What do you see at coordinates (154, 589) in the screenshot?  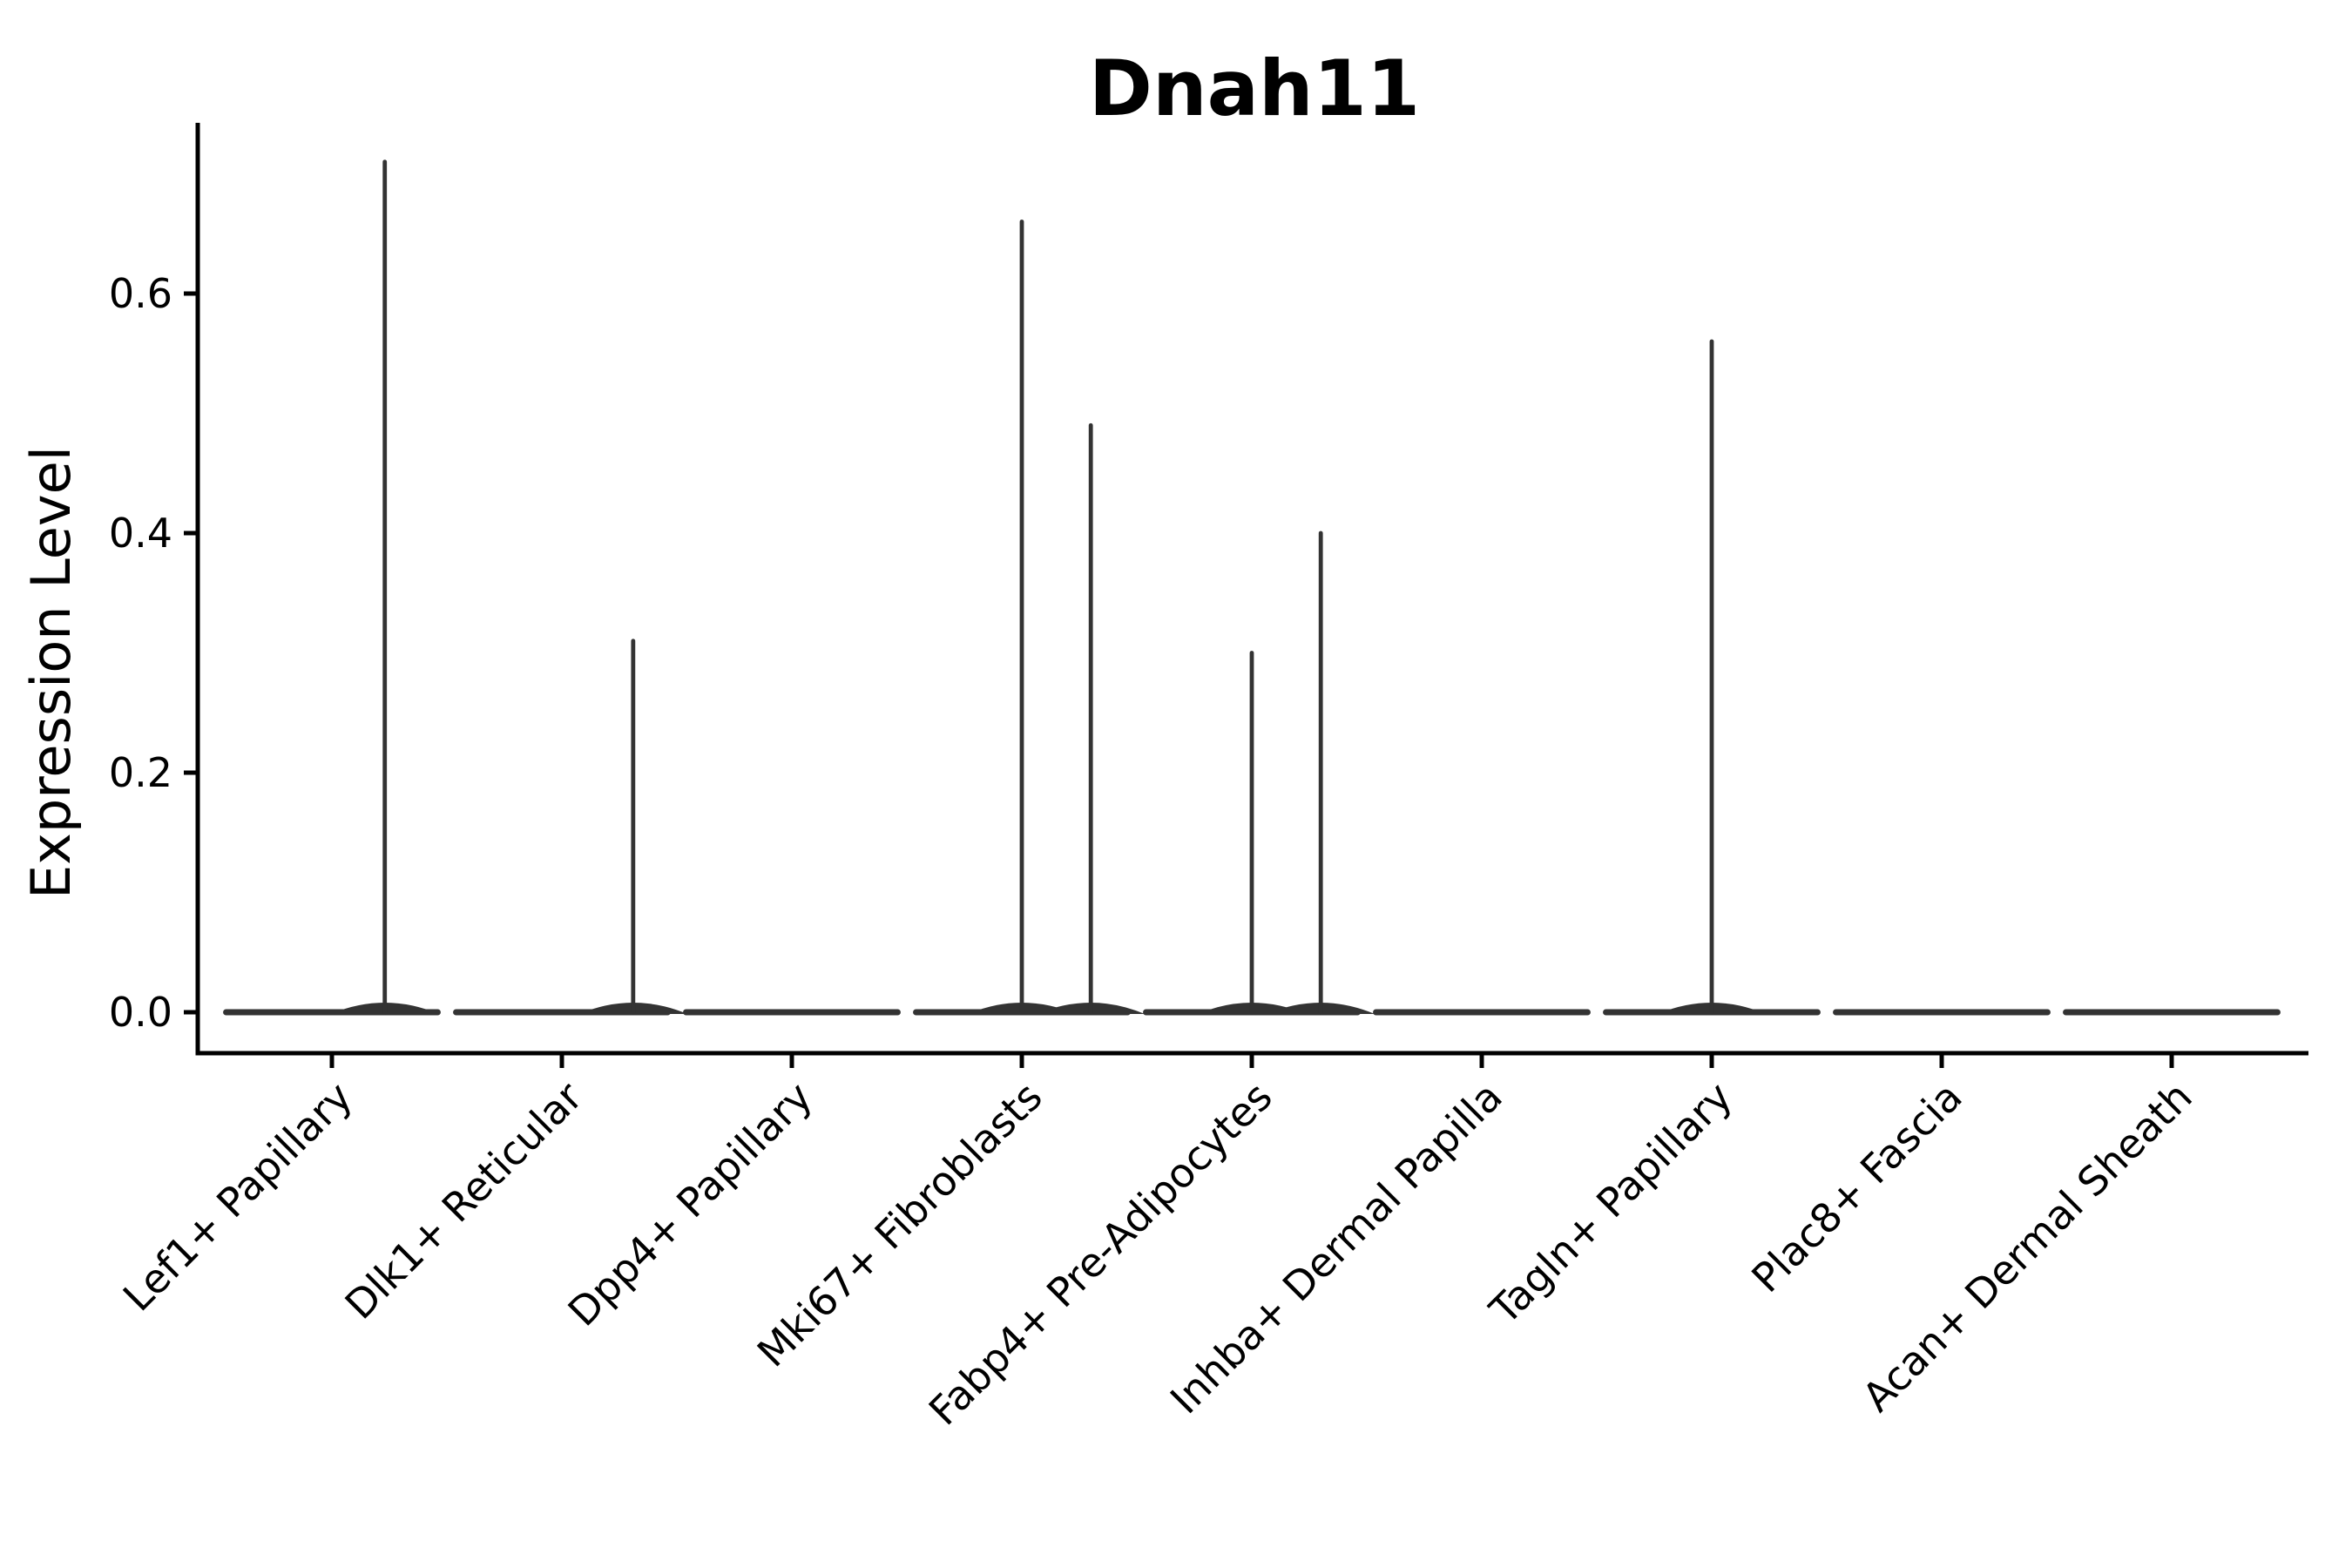 I see `y-axis: 0.0 0.2 0.4 0.6` at bounding box center [154, 589].